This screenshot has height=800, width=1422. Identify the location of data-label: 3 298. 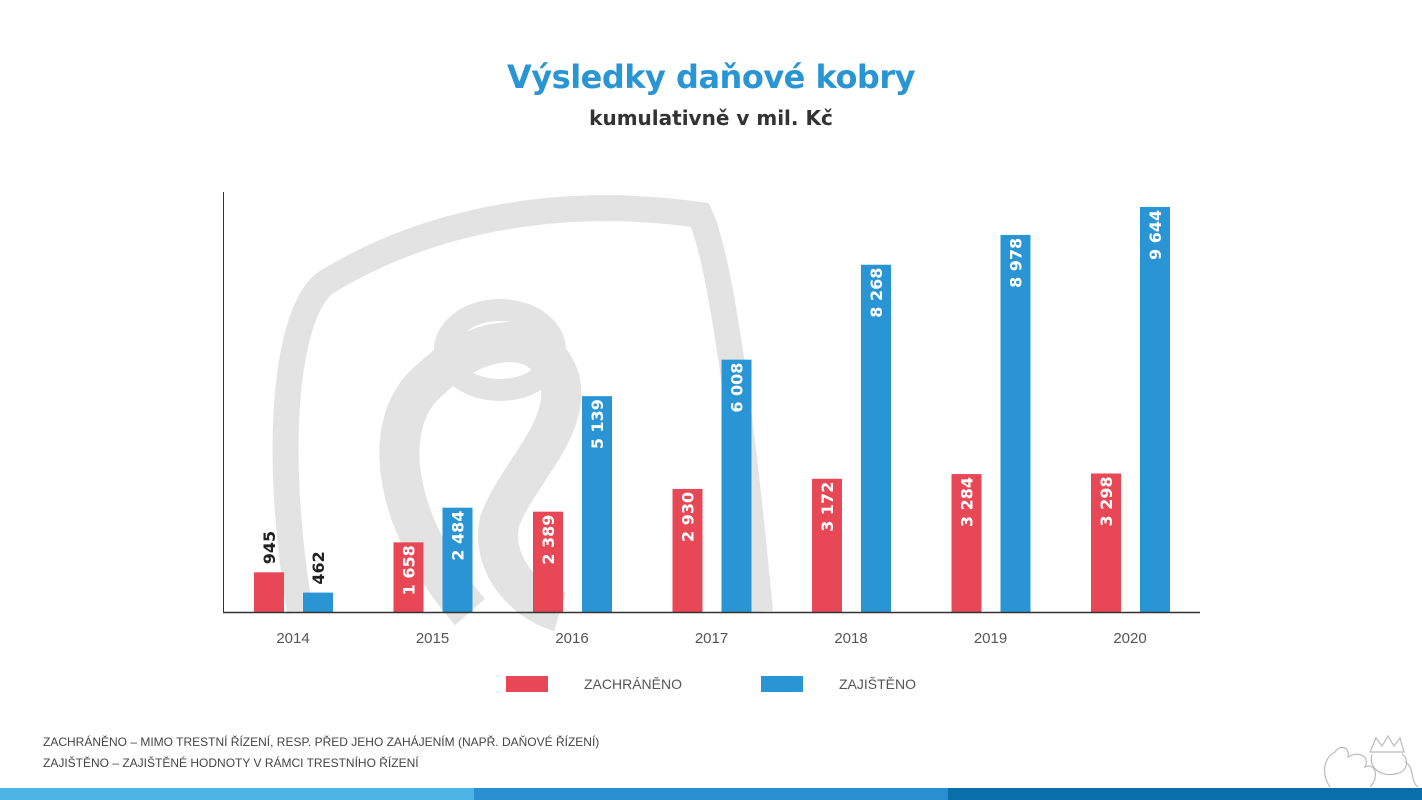
(1106, 501).